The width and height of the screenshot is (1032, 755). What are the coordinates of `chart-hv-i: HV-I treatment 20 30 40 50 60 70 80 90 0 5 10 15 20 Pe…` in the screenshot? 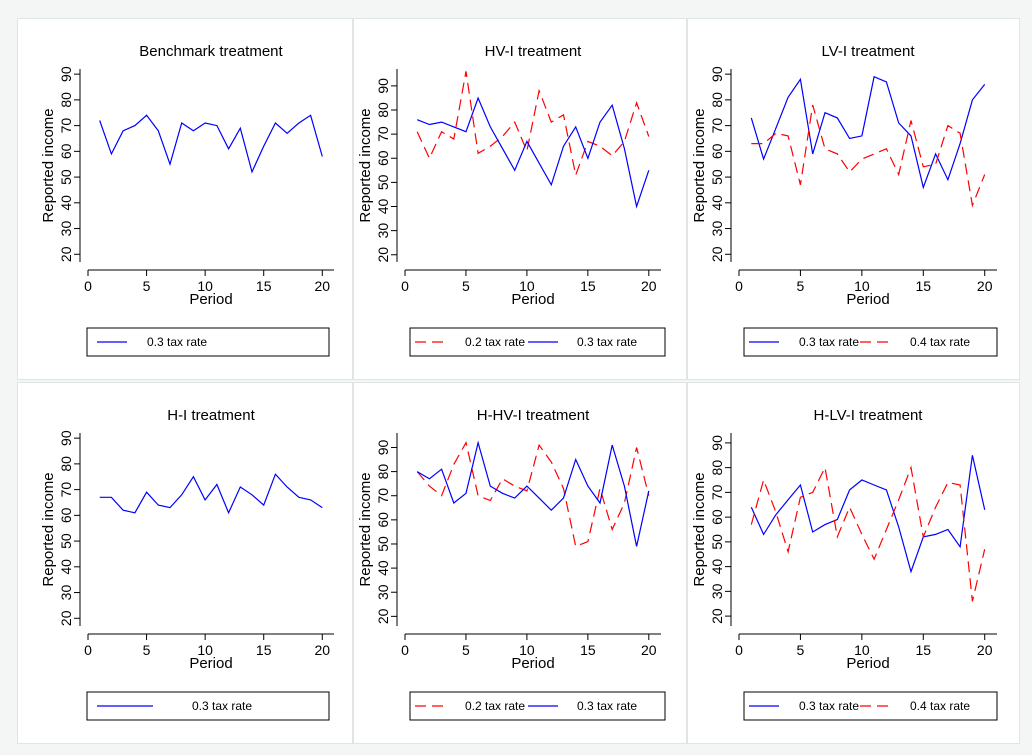 It's located at (511, 200).